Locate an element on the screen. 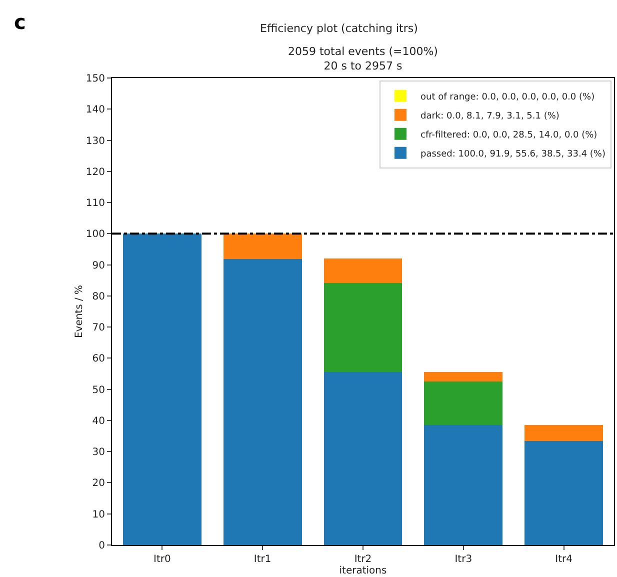 The width and height of the screenshot is (617, 577). x-tick-label: Itr1 is located at coordinates (263, 559).